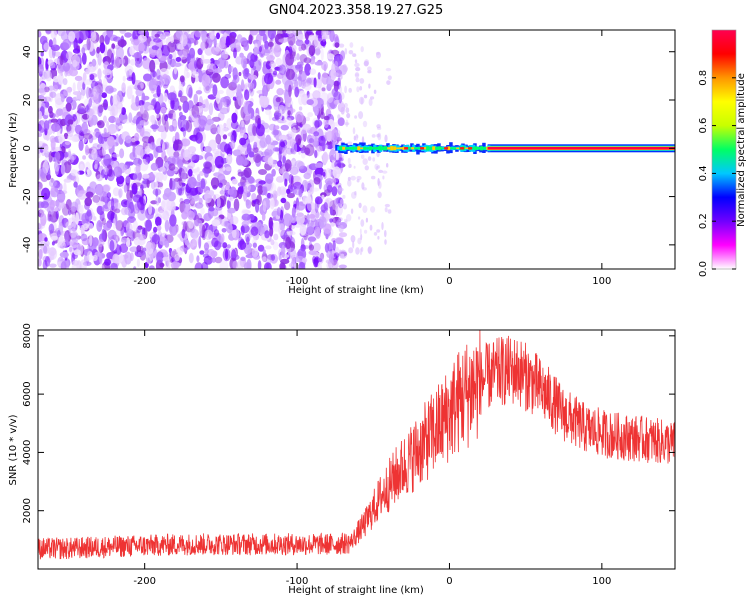  Describe the element at coordinates (717, 173) in the screenshot. I see `colorbar-ticks: 0.0 0.2 0.4 0.6 0.8` at that location.